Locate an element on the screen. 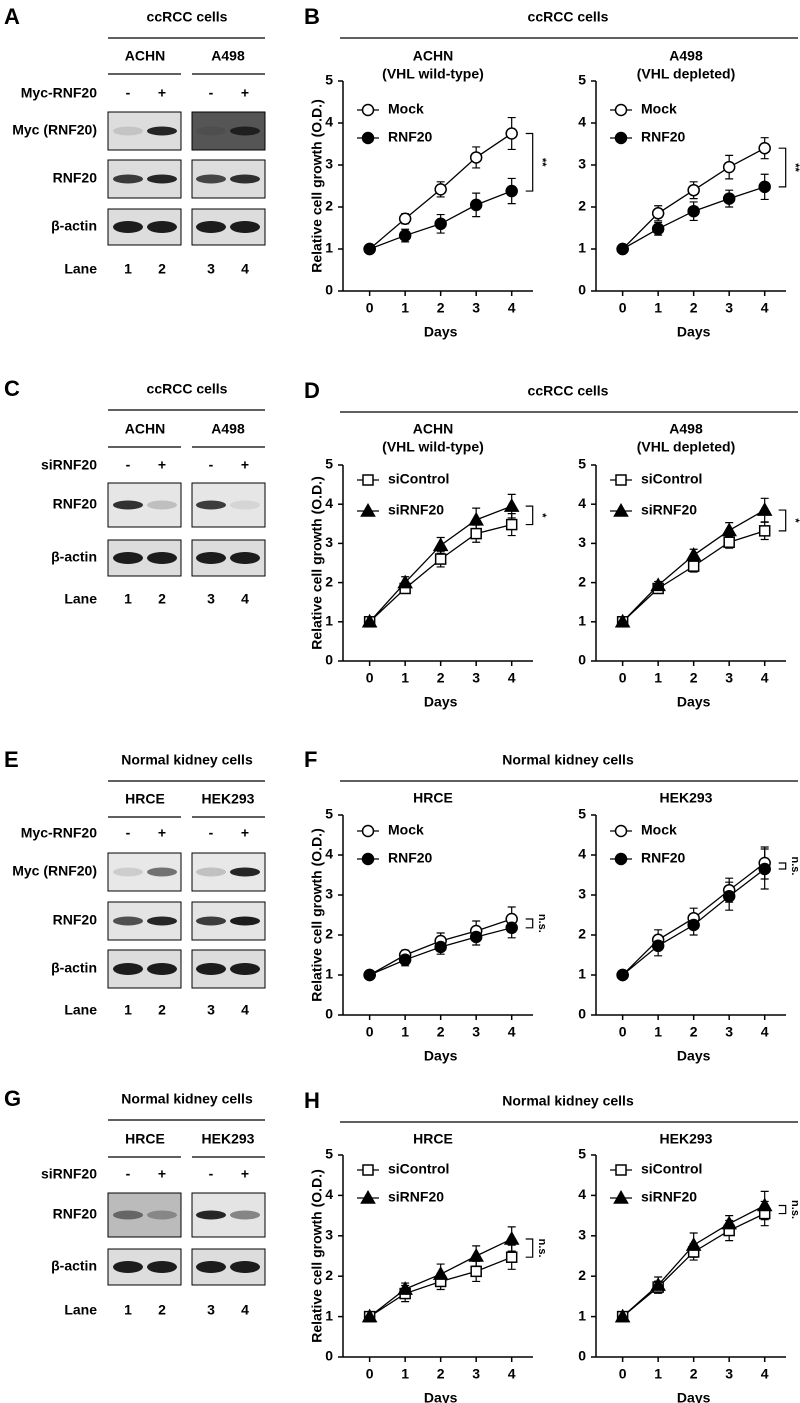 The width and height of the screenshot is (800, 1403). series-line is located at coordinates (693, 1265).